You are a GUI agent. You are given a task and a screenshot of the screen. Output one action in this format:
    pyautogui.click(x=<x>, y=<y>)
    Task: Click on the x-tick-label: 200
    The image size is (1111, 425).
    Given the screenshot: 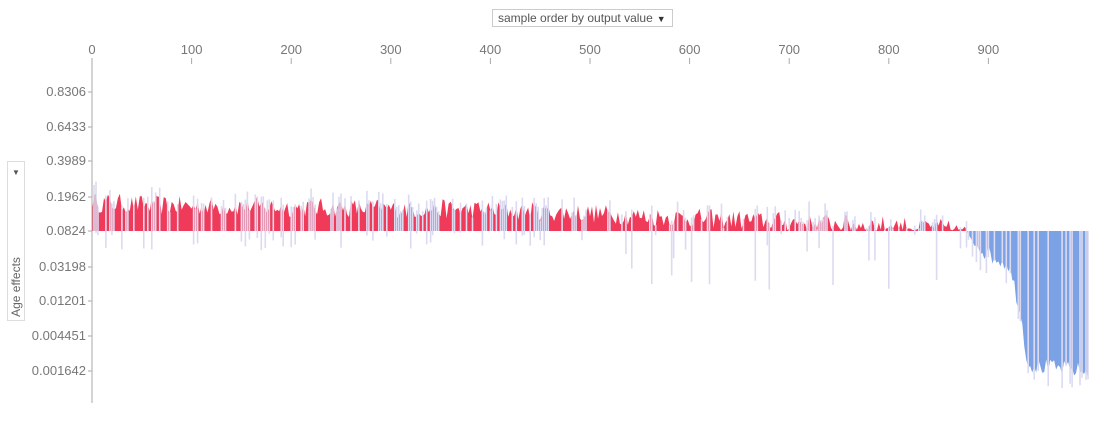 What is the action you would take?
    pyautogui.click(x=291, y=49)
    